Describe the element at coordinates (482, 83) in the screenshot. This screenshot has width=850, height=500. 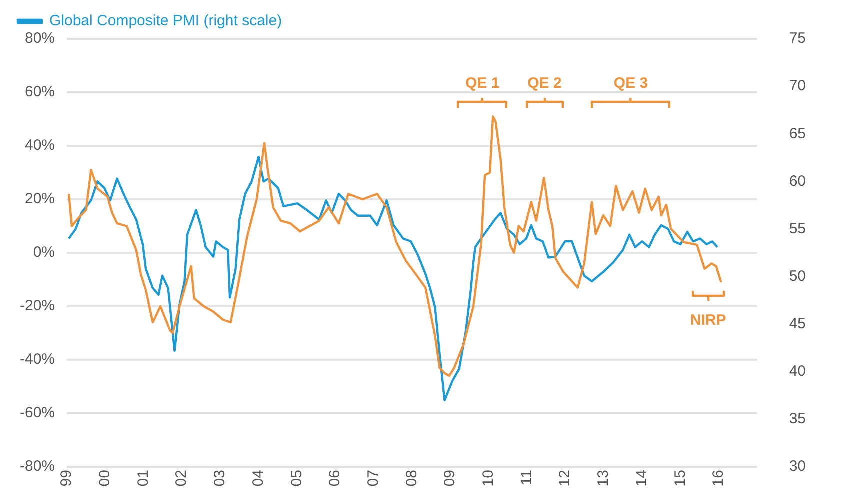
I see `annotation: QE 1` at that location.